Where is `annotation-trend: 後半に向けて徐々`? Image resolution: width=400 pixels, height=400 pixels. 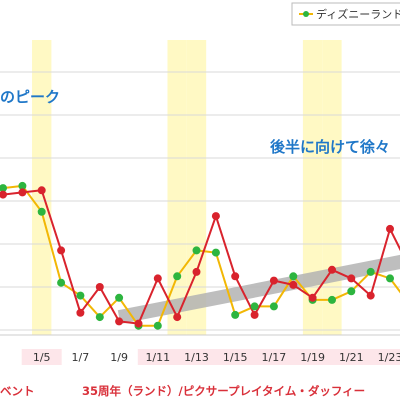 annotation-trend: 後半に向けて徐々 is located at coordinates (329, 147).